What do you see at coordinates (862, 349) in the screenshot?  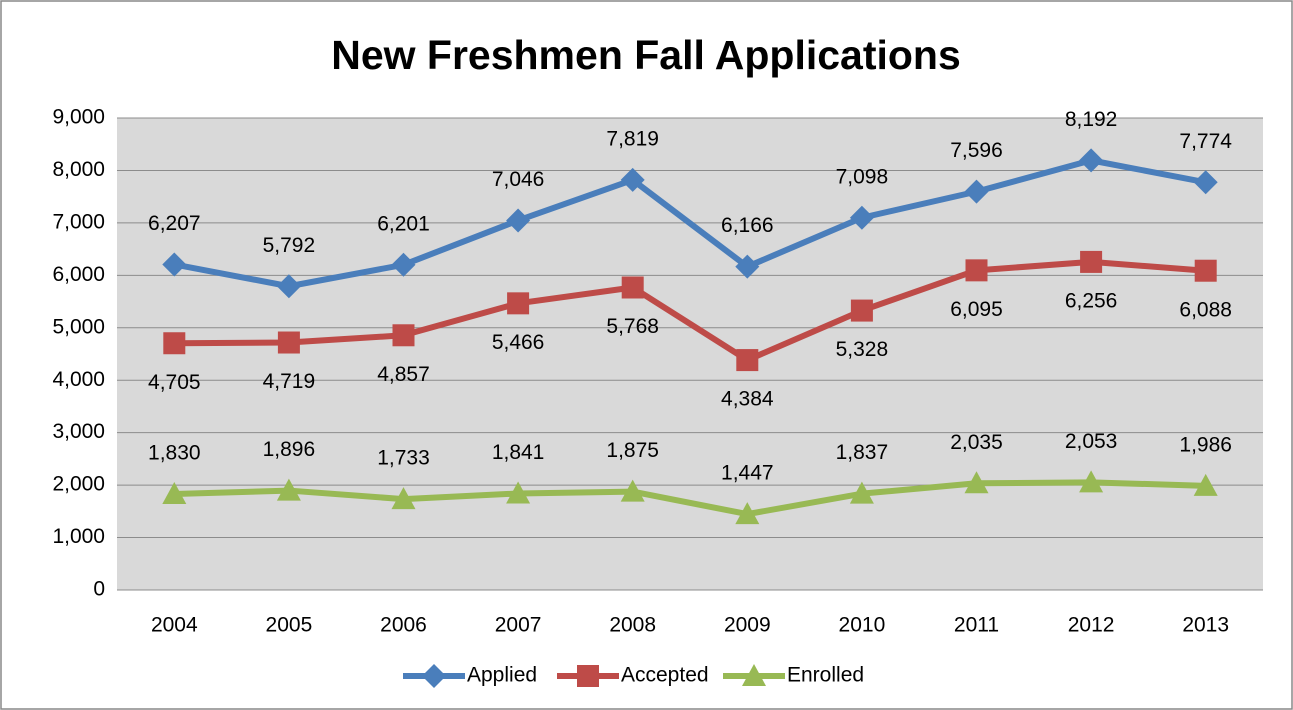 I see `data-label: 5,328` at bounding box center [862, 349].